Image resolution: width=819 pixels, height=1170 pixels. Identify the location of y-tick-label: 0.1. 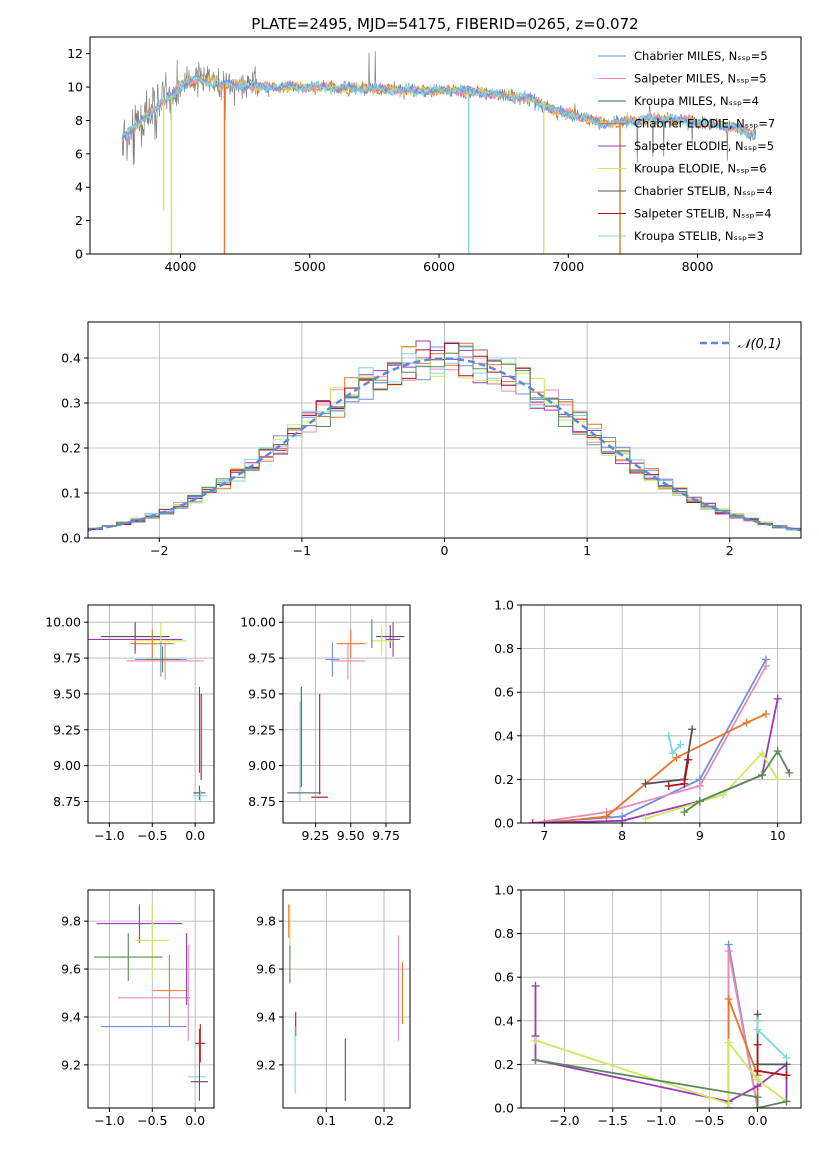
(71, 493).